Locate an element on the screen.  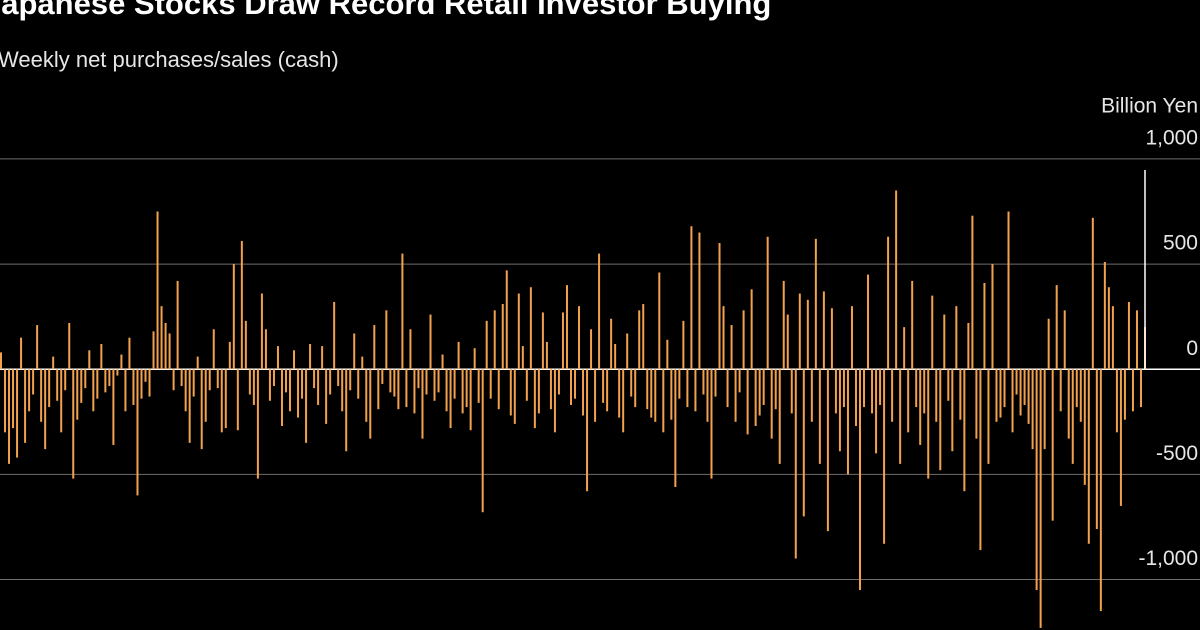
y-tick-label: 1,000 is located at coordinates (1171, 137).